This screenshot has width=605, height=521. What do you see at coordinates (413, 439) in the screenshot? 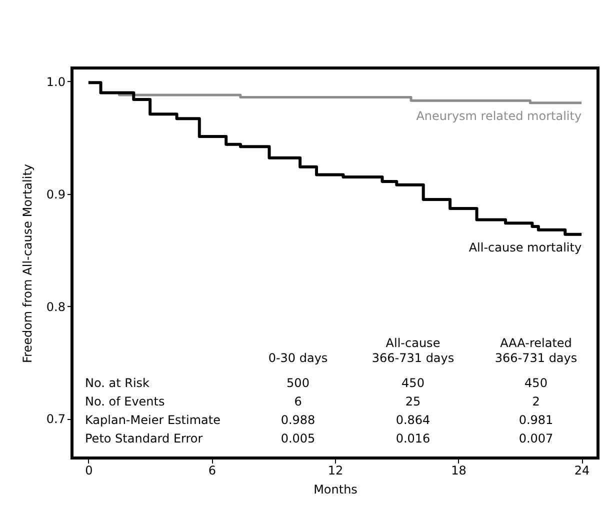
I see `annotation: 0.016` at bounding box center [413, 439].